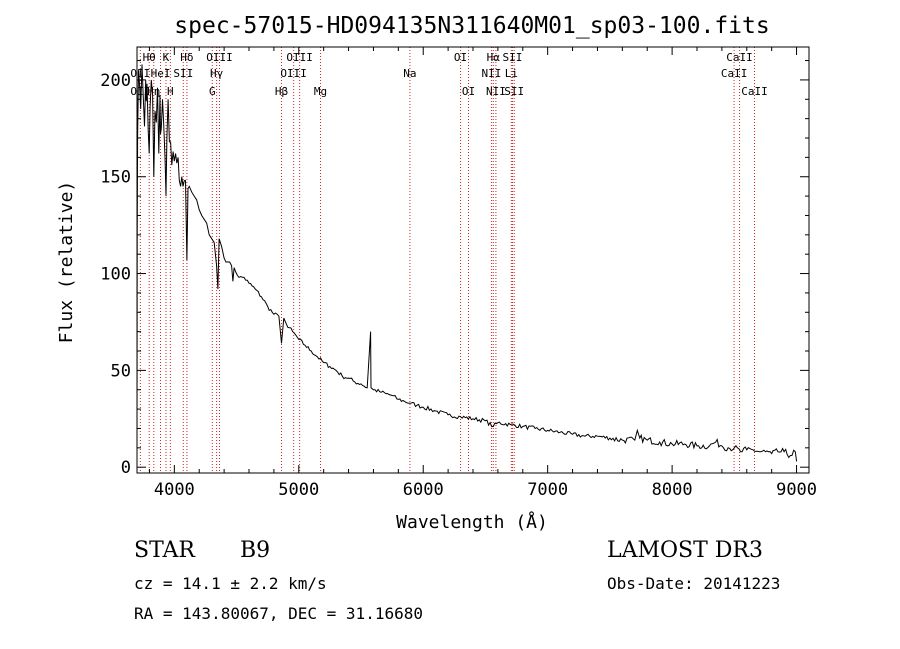 This screenshot has width=900, height=649. What do you see at coordinates (121, 371) in the screenshot?
I see `y-tick-label-50: 50` at bounding box center [121, 371].